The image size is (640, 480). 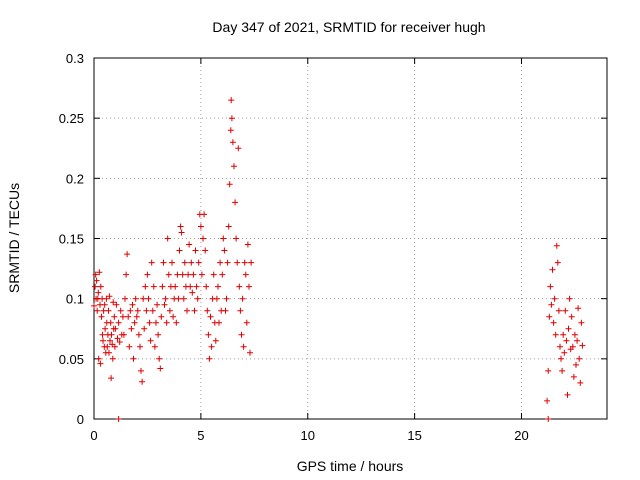 What do you see at coordinates (414, 435) in the screenshot?
I see `x-tick-label: 15` at bounding box center [414, 435].